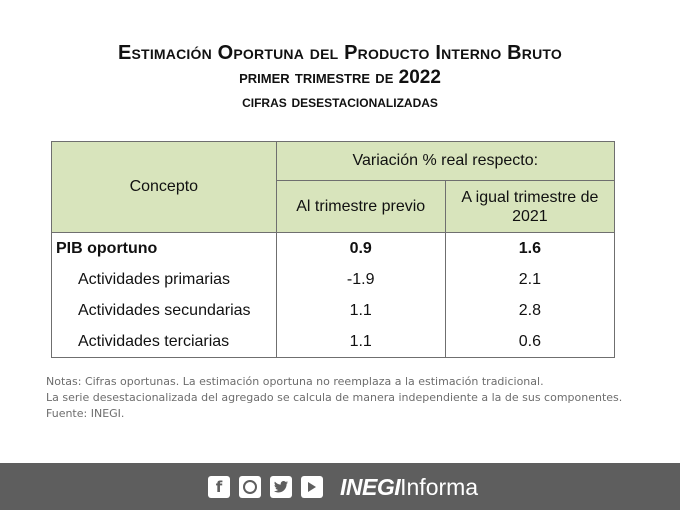  Describe the element at coordinates (265, 487) in the screenshot. I see `social-icons: f` at that location.